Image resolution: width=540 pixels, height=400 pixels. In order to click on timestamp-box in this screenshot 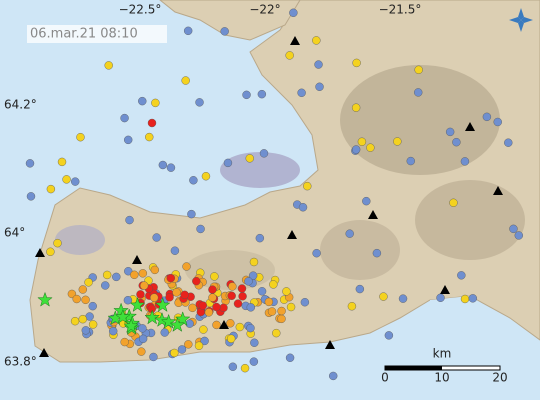, I will do `click(97, 34)`.